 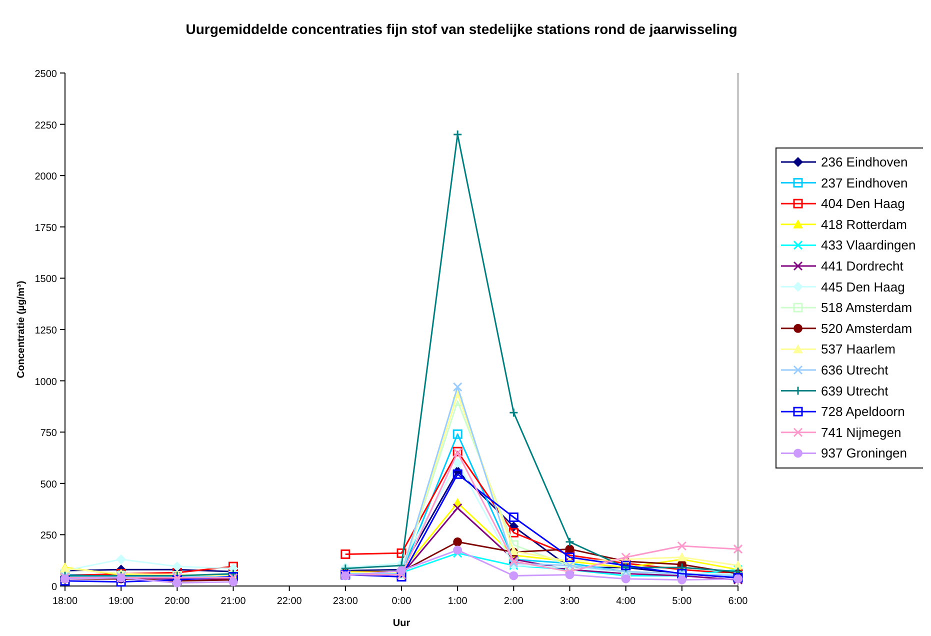 What do you see at coordinates (46, 126) in the screenshot?
I see `y-tick-label: 2250` at bounding box center [46, 126].